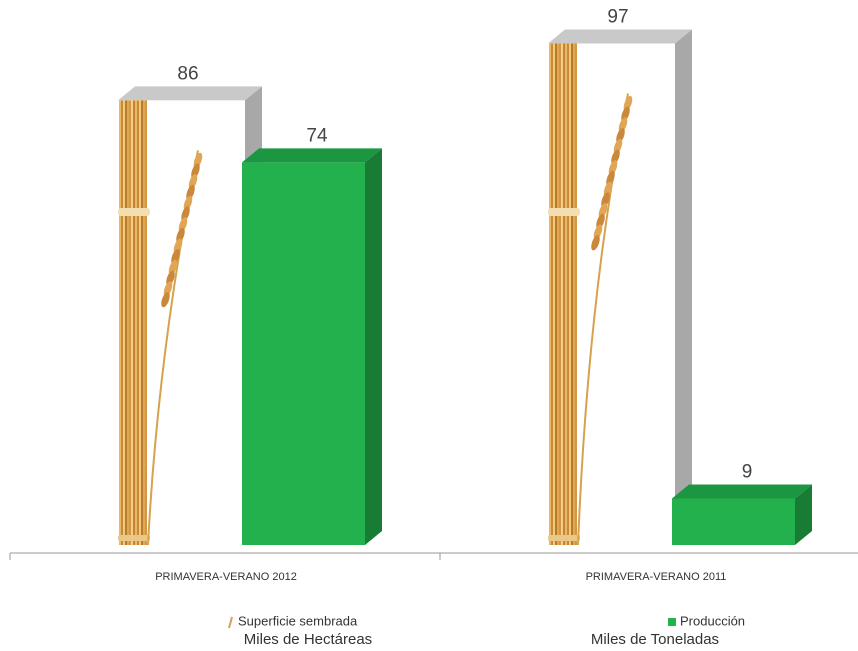 This screenshot has height=651, width=858. What do you see at coordinates (747, 471) in the screenshot?
I see `data-label: 9` at bounding box center [747, 471].